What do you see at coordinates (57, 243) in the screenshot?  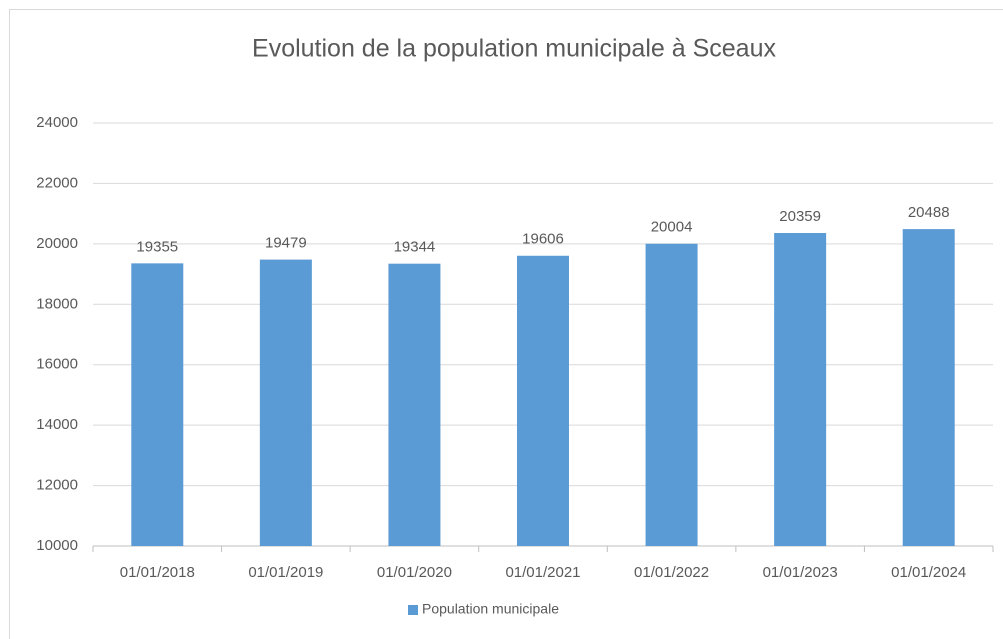 I see `y-tick-label: 20000` at bounding box center [57, 243].